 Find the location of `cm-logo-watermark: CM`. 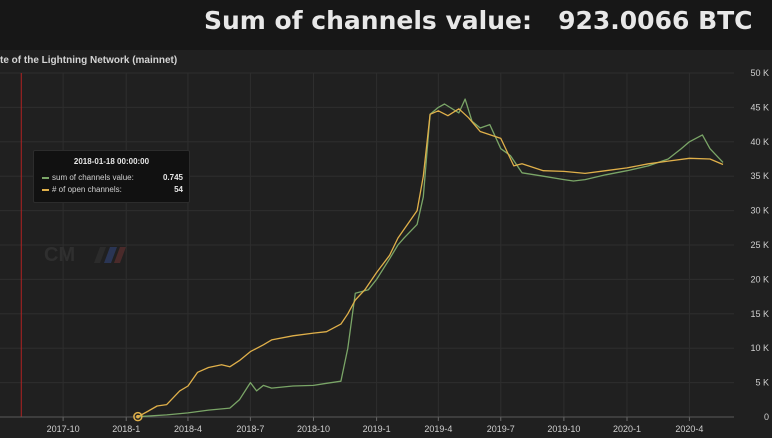

cm-logo-watermark: CM is located at coordinates (85, 254).